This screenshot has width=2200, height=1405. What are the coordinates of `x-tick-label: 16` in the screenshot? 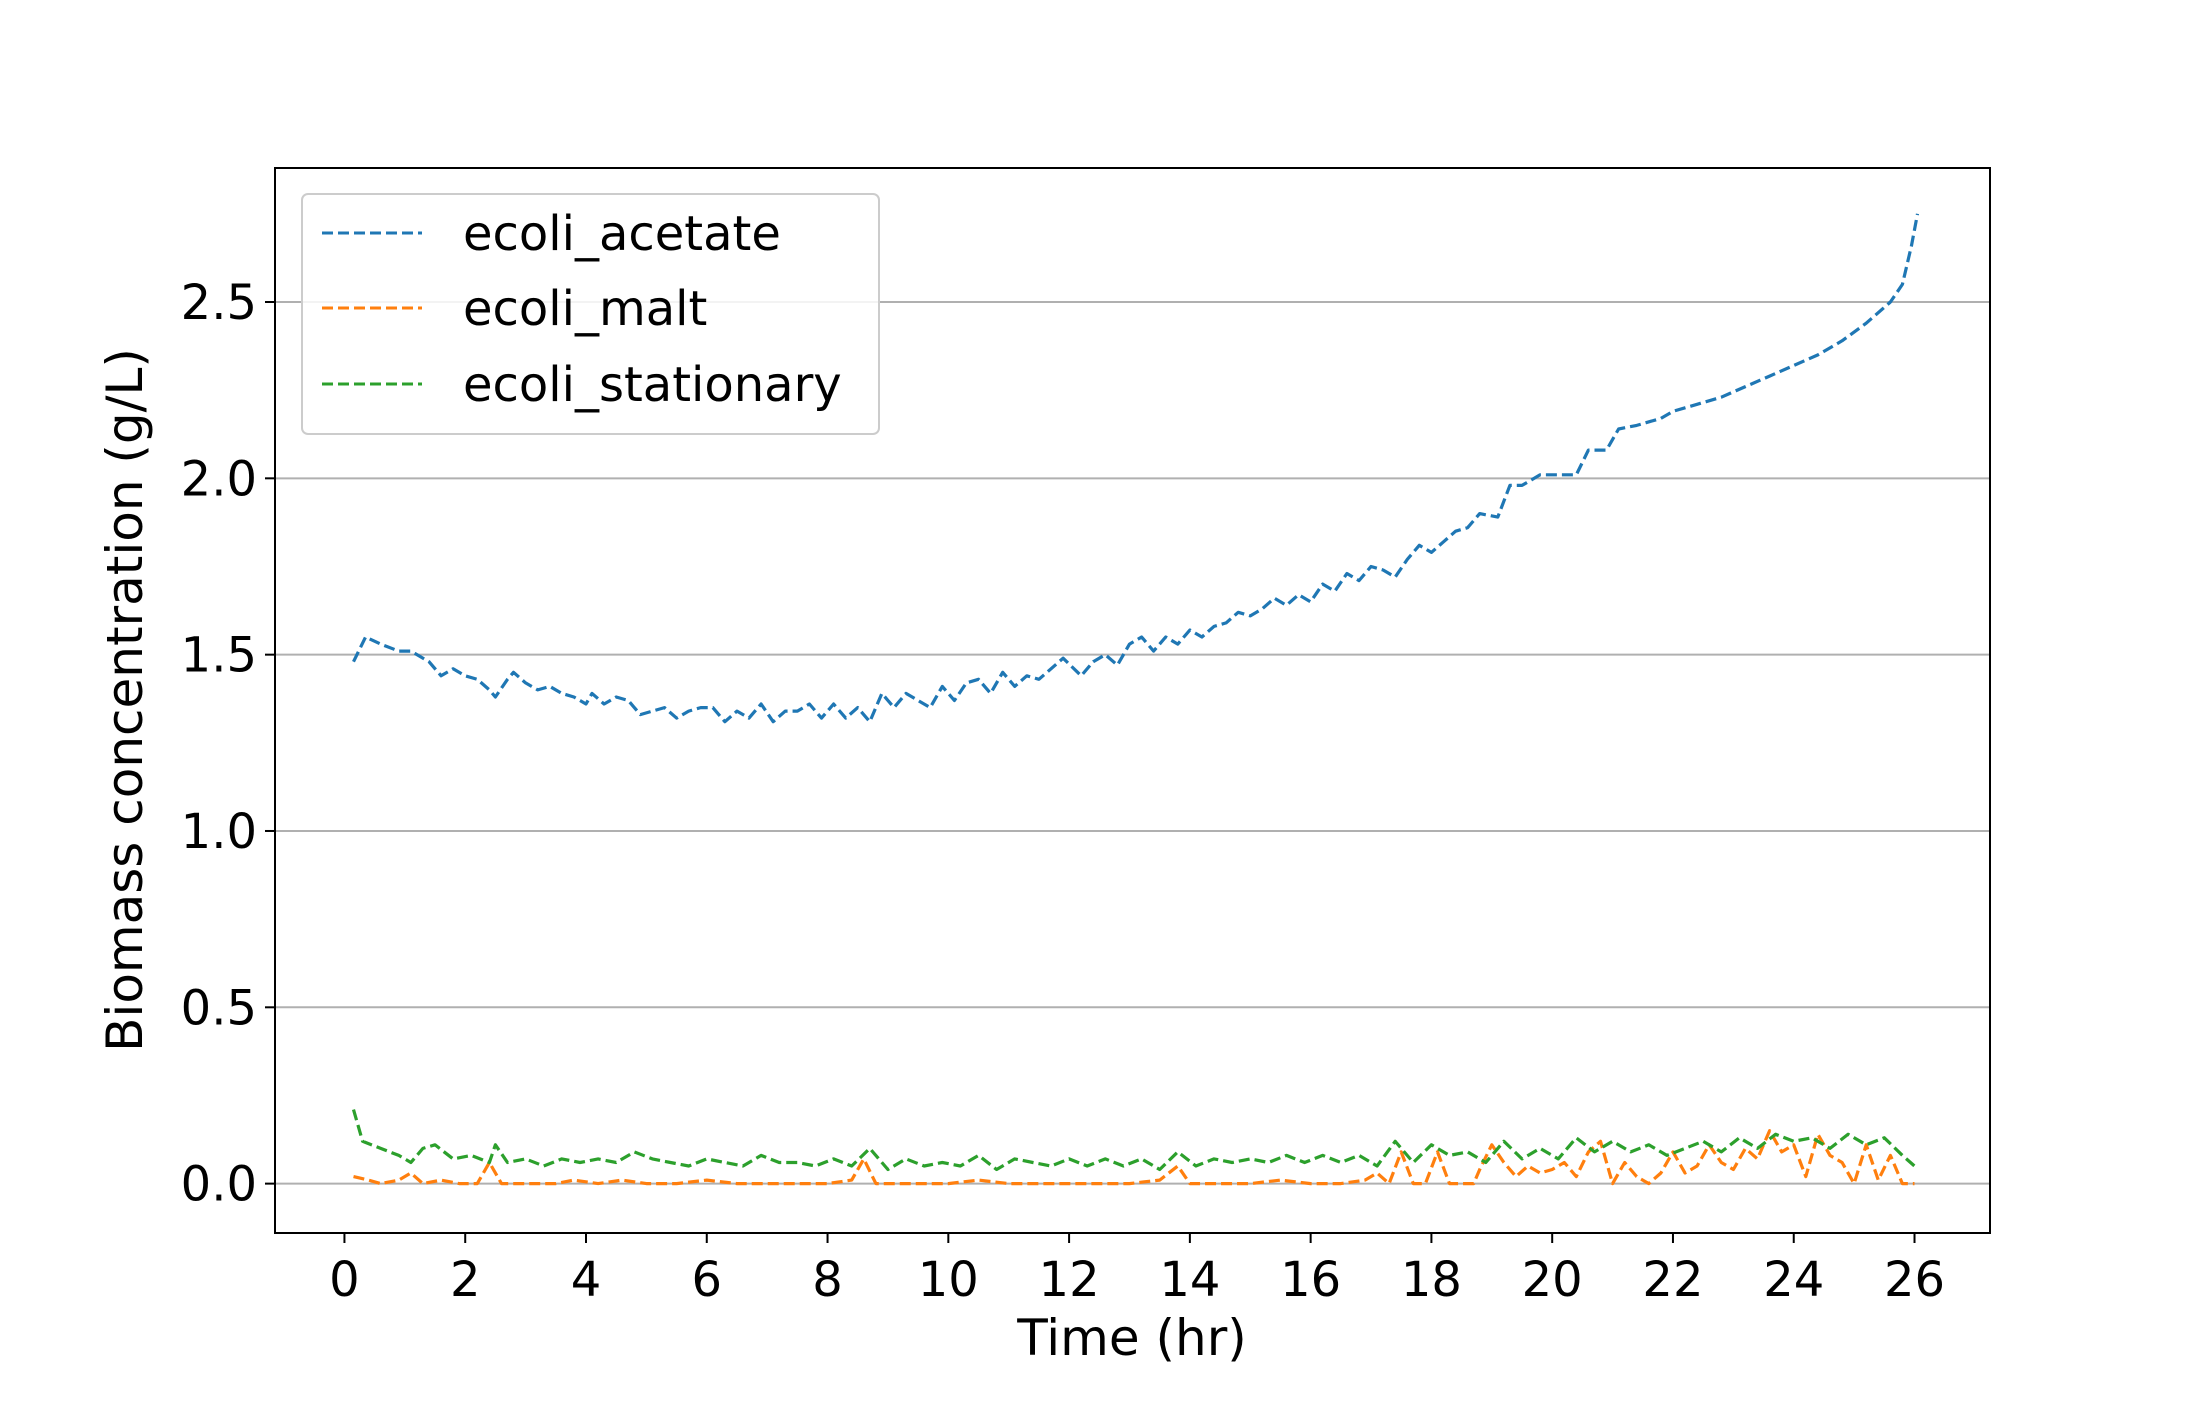 It's located at (1310, 1280).